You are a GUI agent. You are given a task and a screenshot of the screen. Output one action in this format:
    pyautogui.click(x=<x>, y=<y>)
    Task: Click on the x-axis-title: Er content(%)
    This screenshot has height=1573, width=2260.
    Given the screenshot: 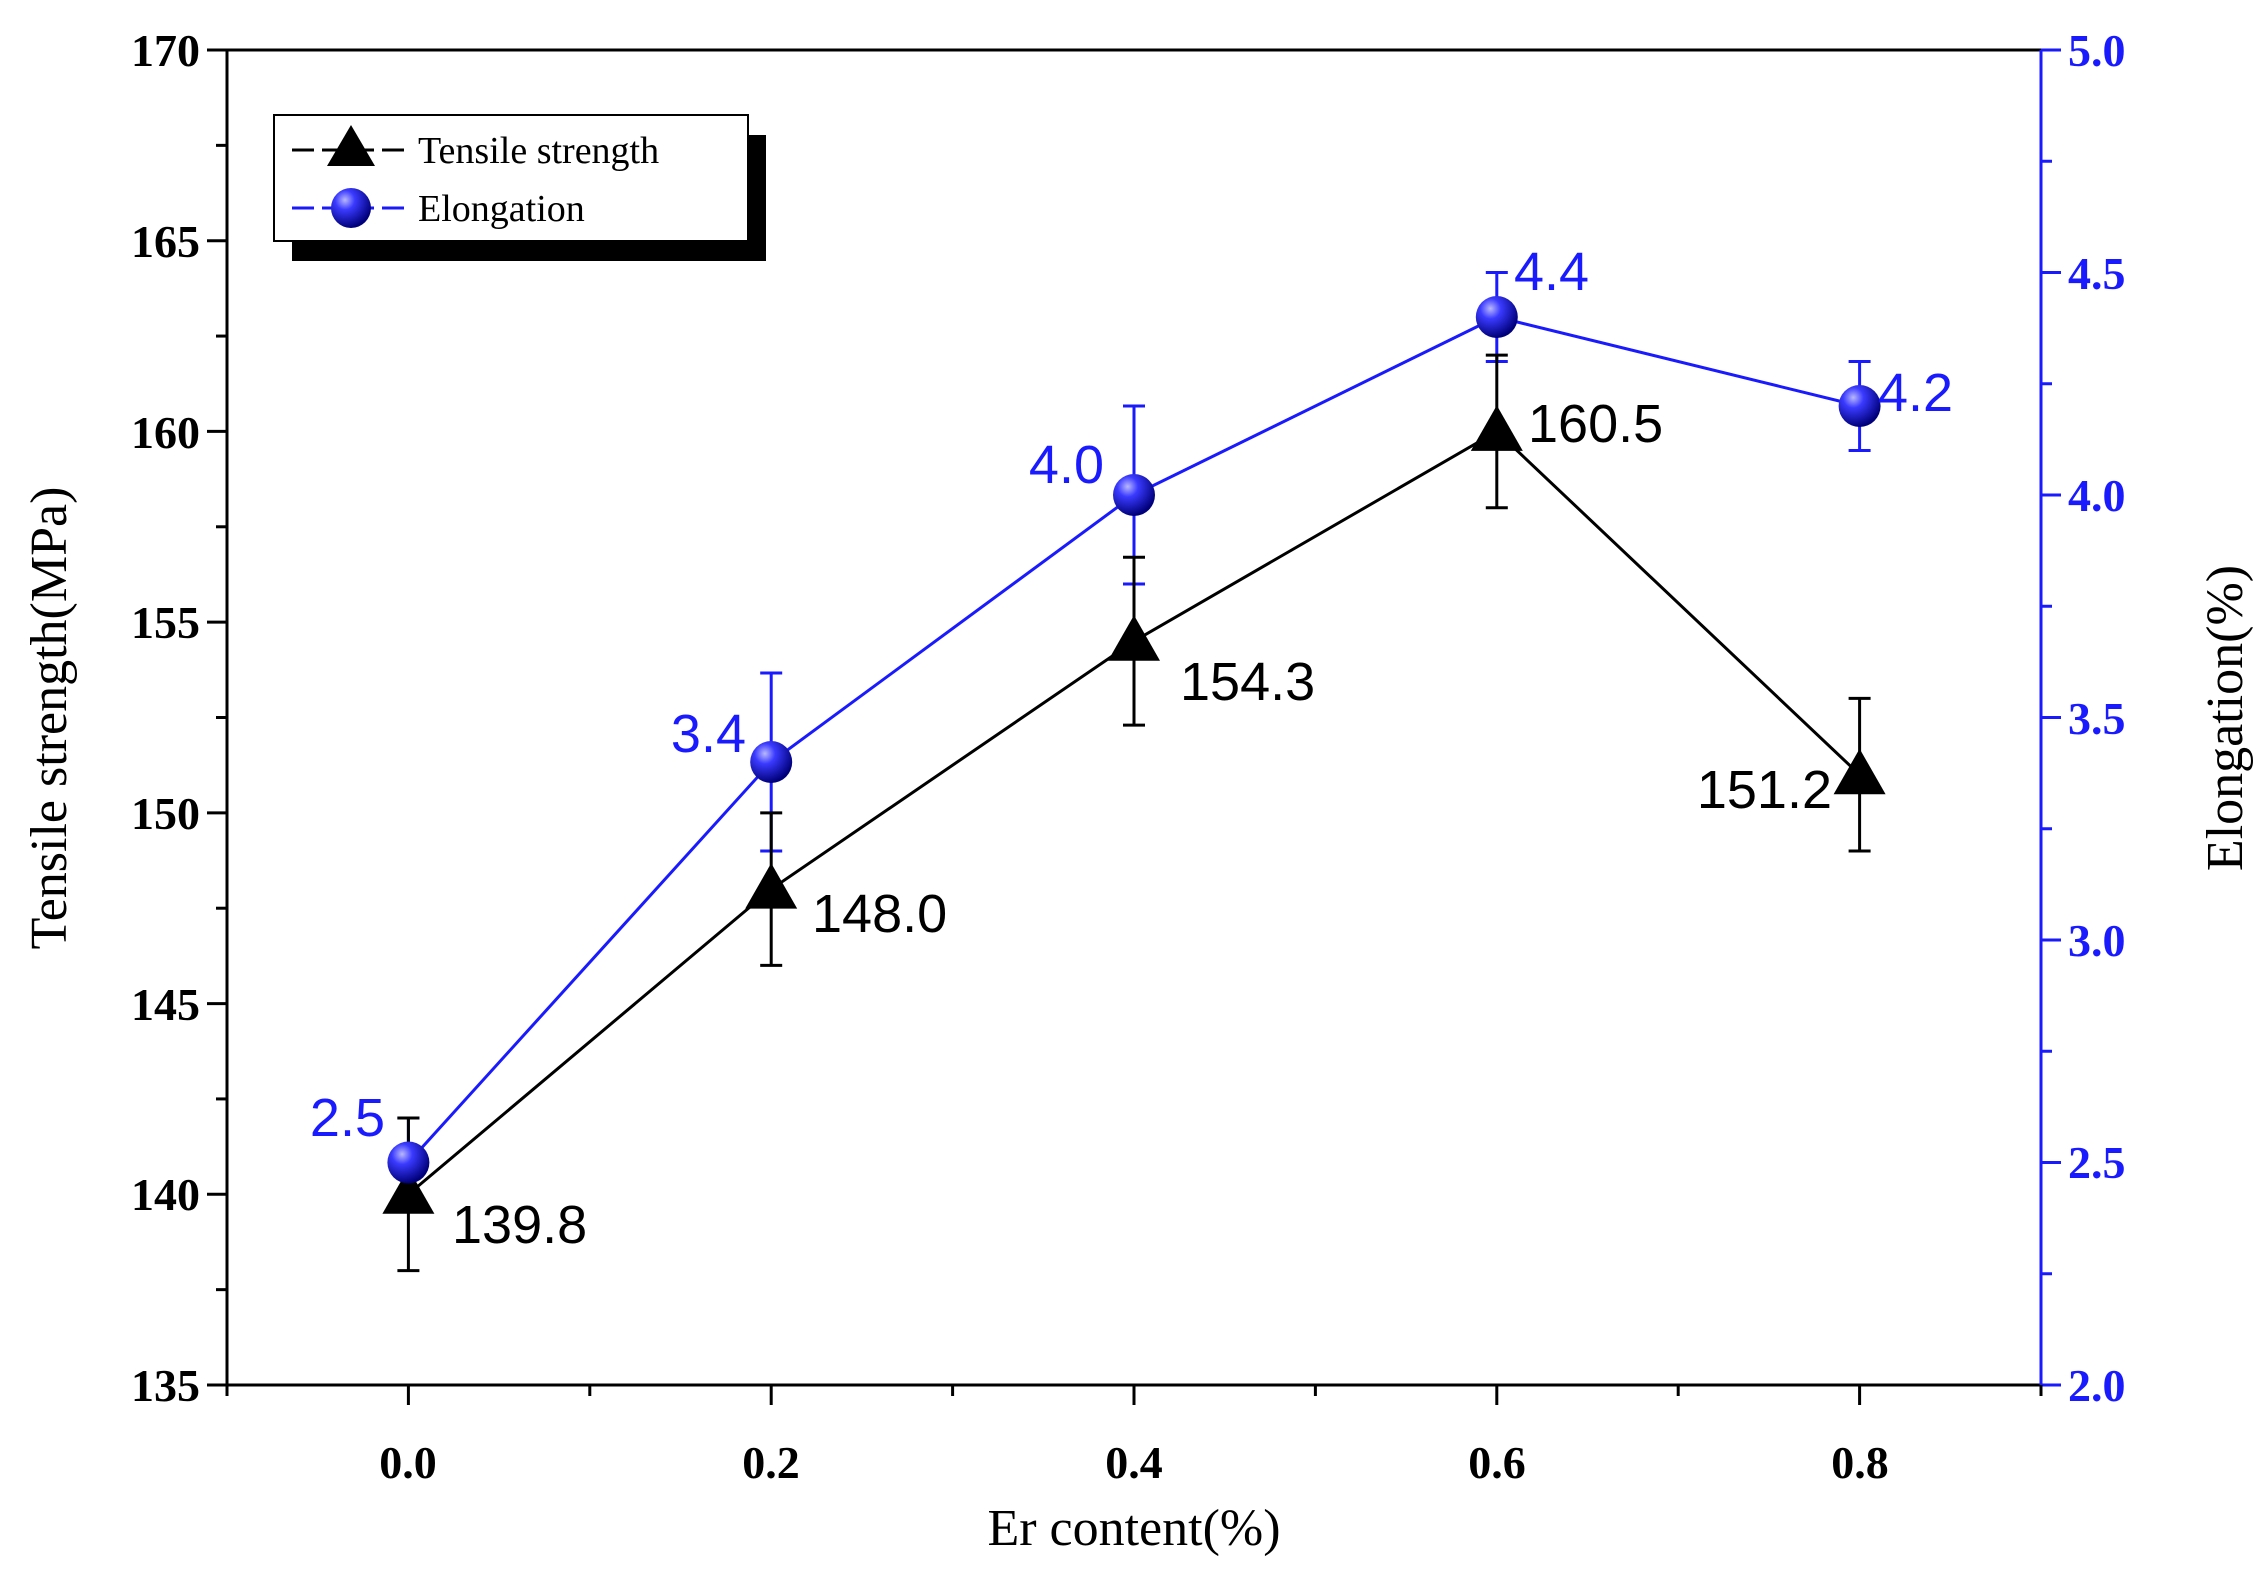 What is the action you would take?
    pyautogui.click(x=1133, y=1528)
    